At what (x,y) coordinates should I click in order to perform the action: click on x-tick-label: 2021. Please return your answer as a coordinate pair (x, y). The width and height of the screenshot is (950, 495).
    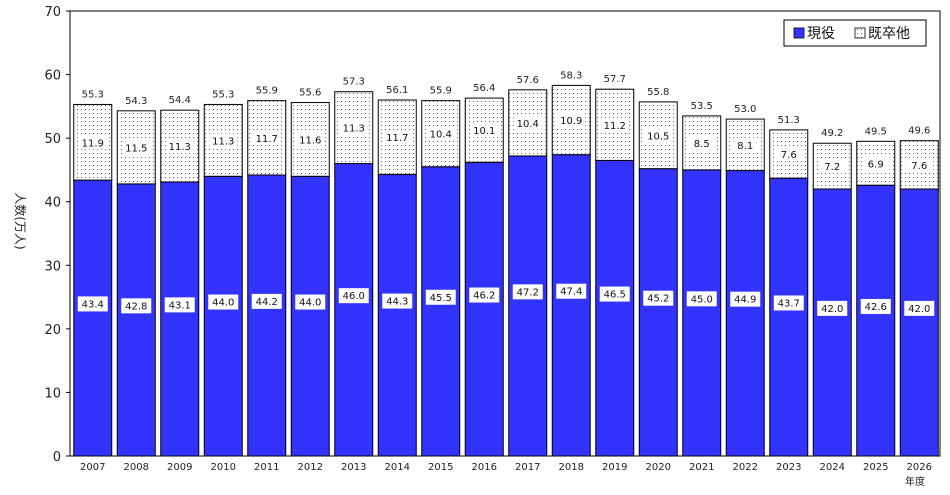
    Looking at the image, I should click on (701, 467).